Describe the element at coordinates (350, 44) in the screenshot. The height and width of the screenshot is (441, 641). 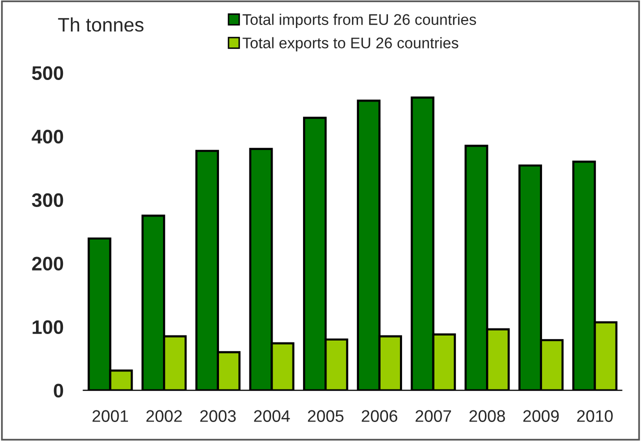
I see `legend-label: Total exports to EU 26 countries` at that location.